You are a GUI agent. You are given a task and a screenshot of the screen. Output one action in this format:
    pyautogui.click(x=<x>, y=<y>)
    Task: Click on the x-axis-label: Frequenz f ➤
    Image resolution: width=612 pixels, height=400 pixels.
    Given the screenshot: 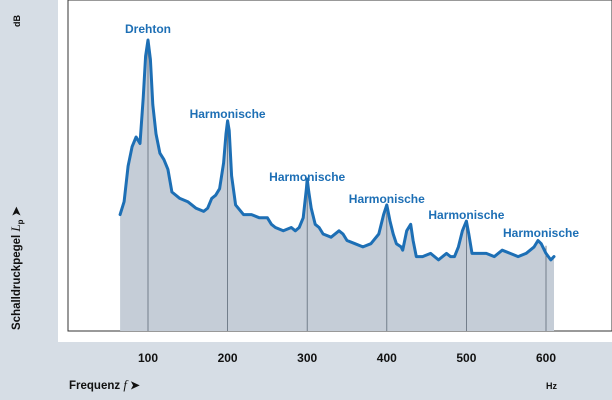 What is the action you would take?
    pyautogui.click(x=105, y=384)
    